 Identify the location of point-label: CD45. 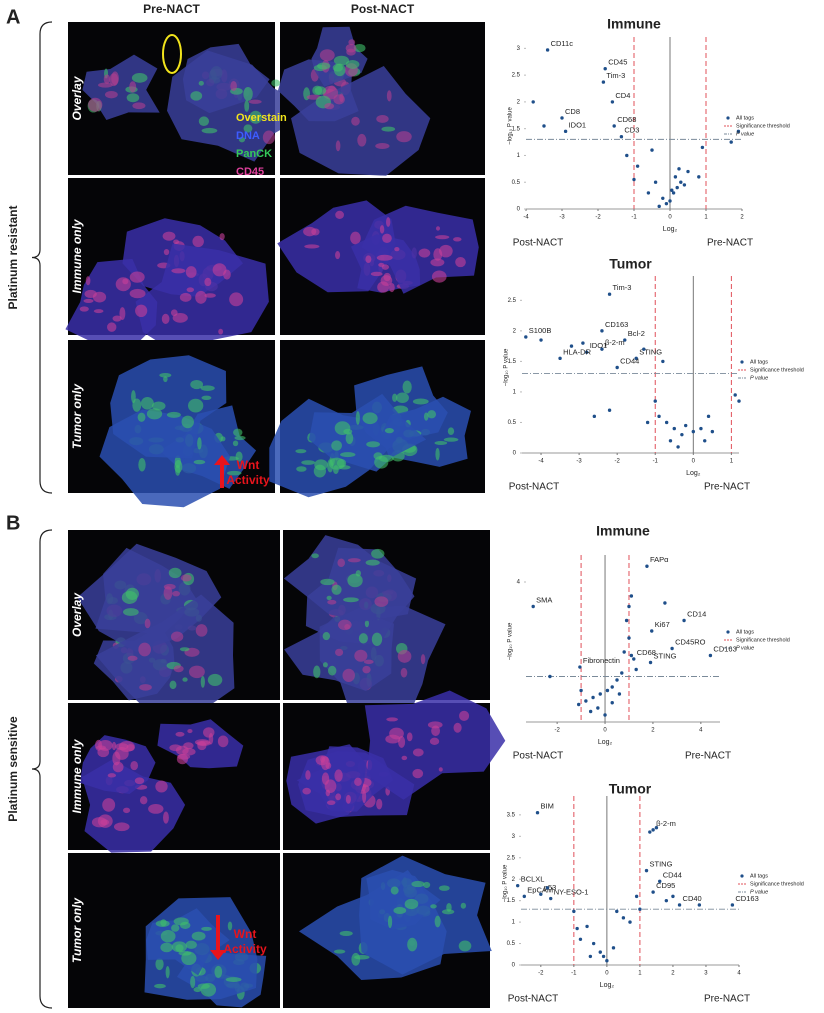
(617, 62).